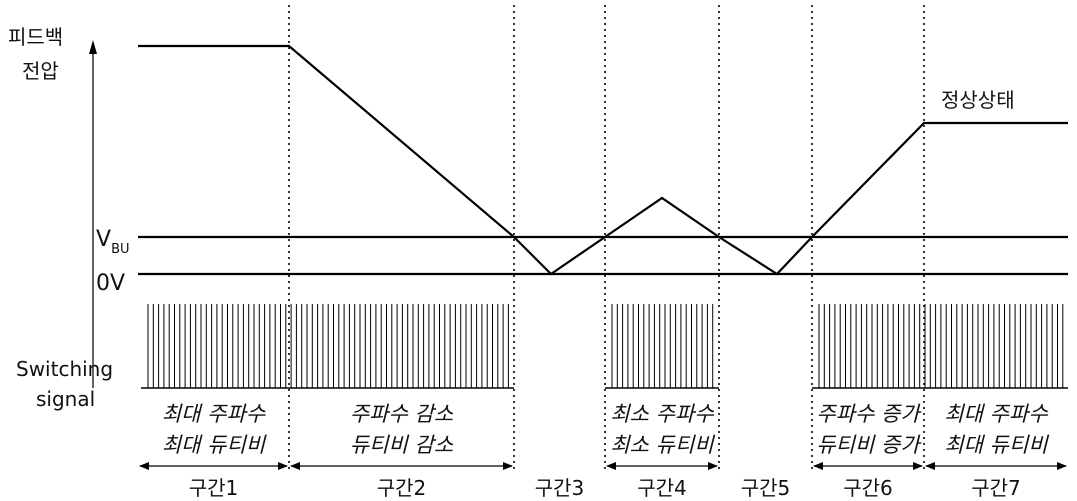 The image size is (1077, 501). Describe the element at coordinates (402, 488) in the screenshot. I see `section-name-2: 구간2` at that location.